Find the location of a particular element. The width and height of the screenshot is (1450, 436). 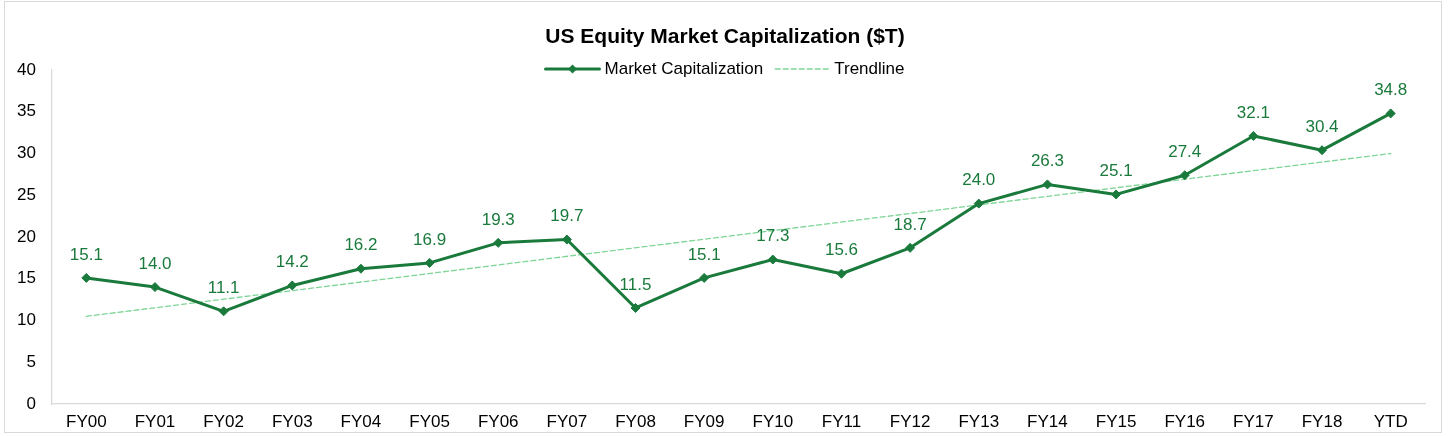

y-tick-label: 5 is located at coordinates (31, 361).